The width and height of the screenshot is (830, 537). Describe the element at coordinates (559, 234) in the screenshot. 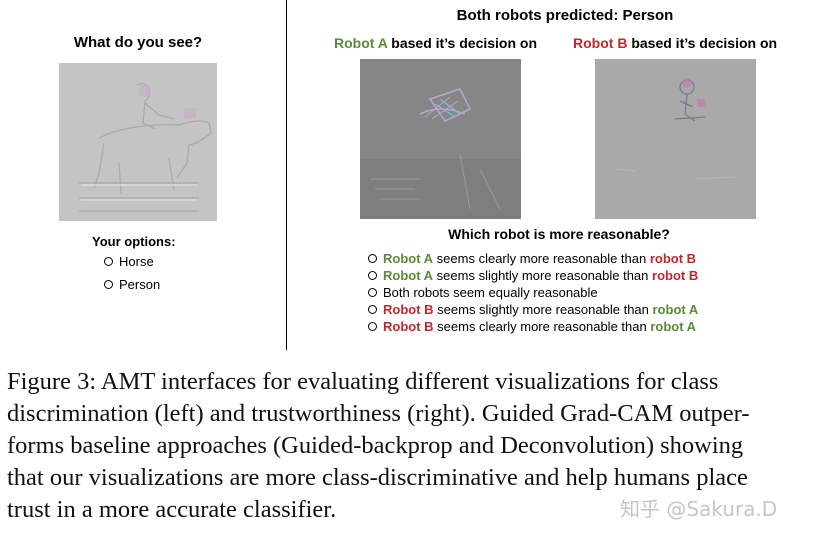

I see `question-title: Which robot is more reasonable?` at that location.